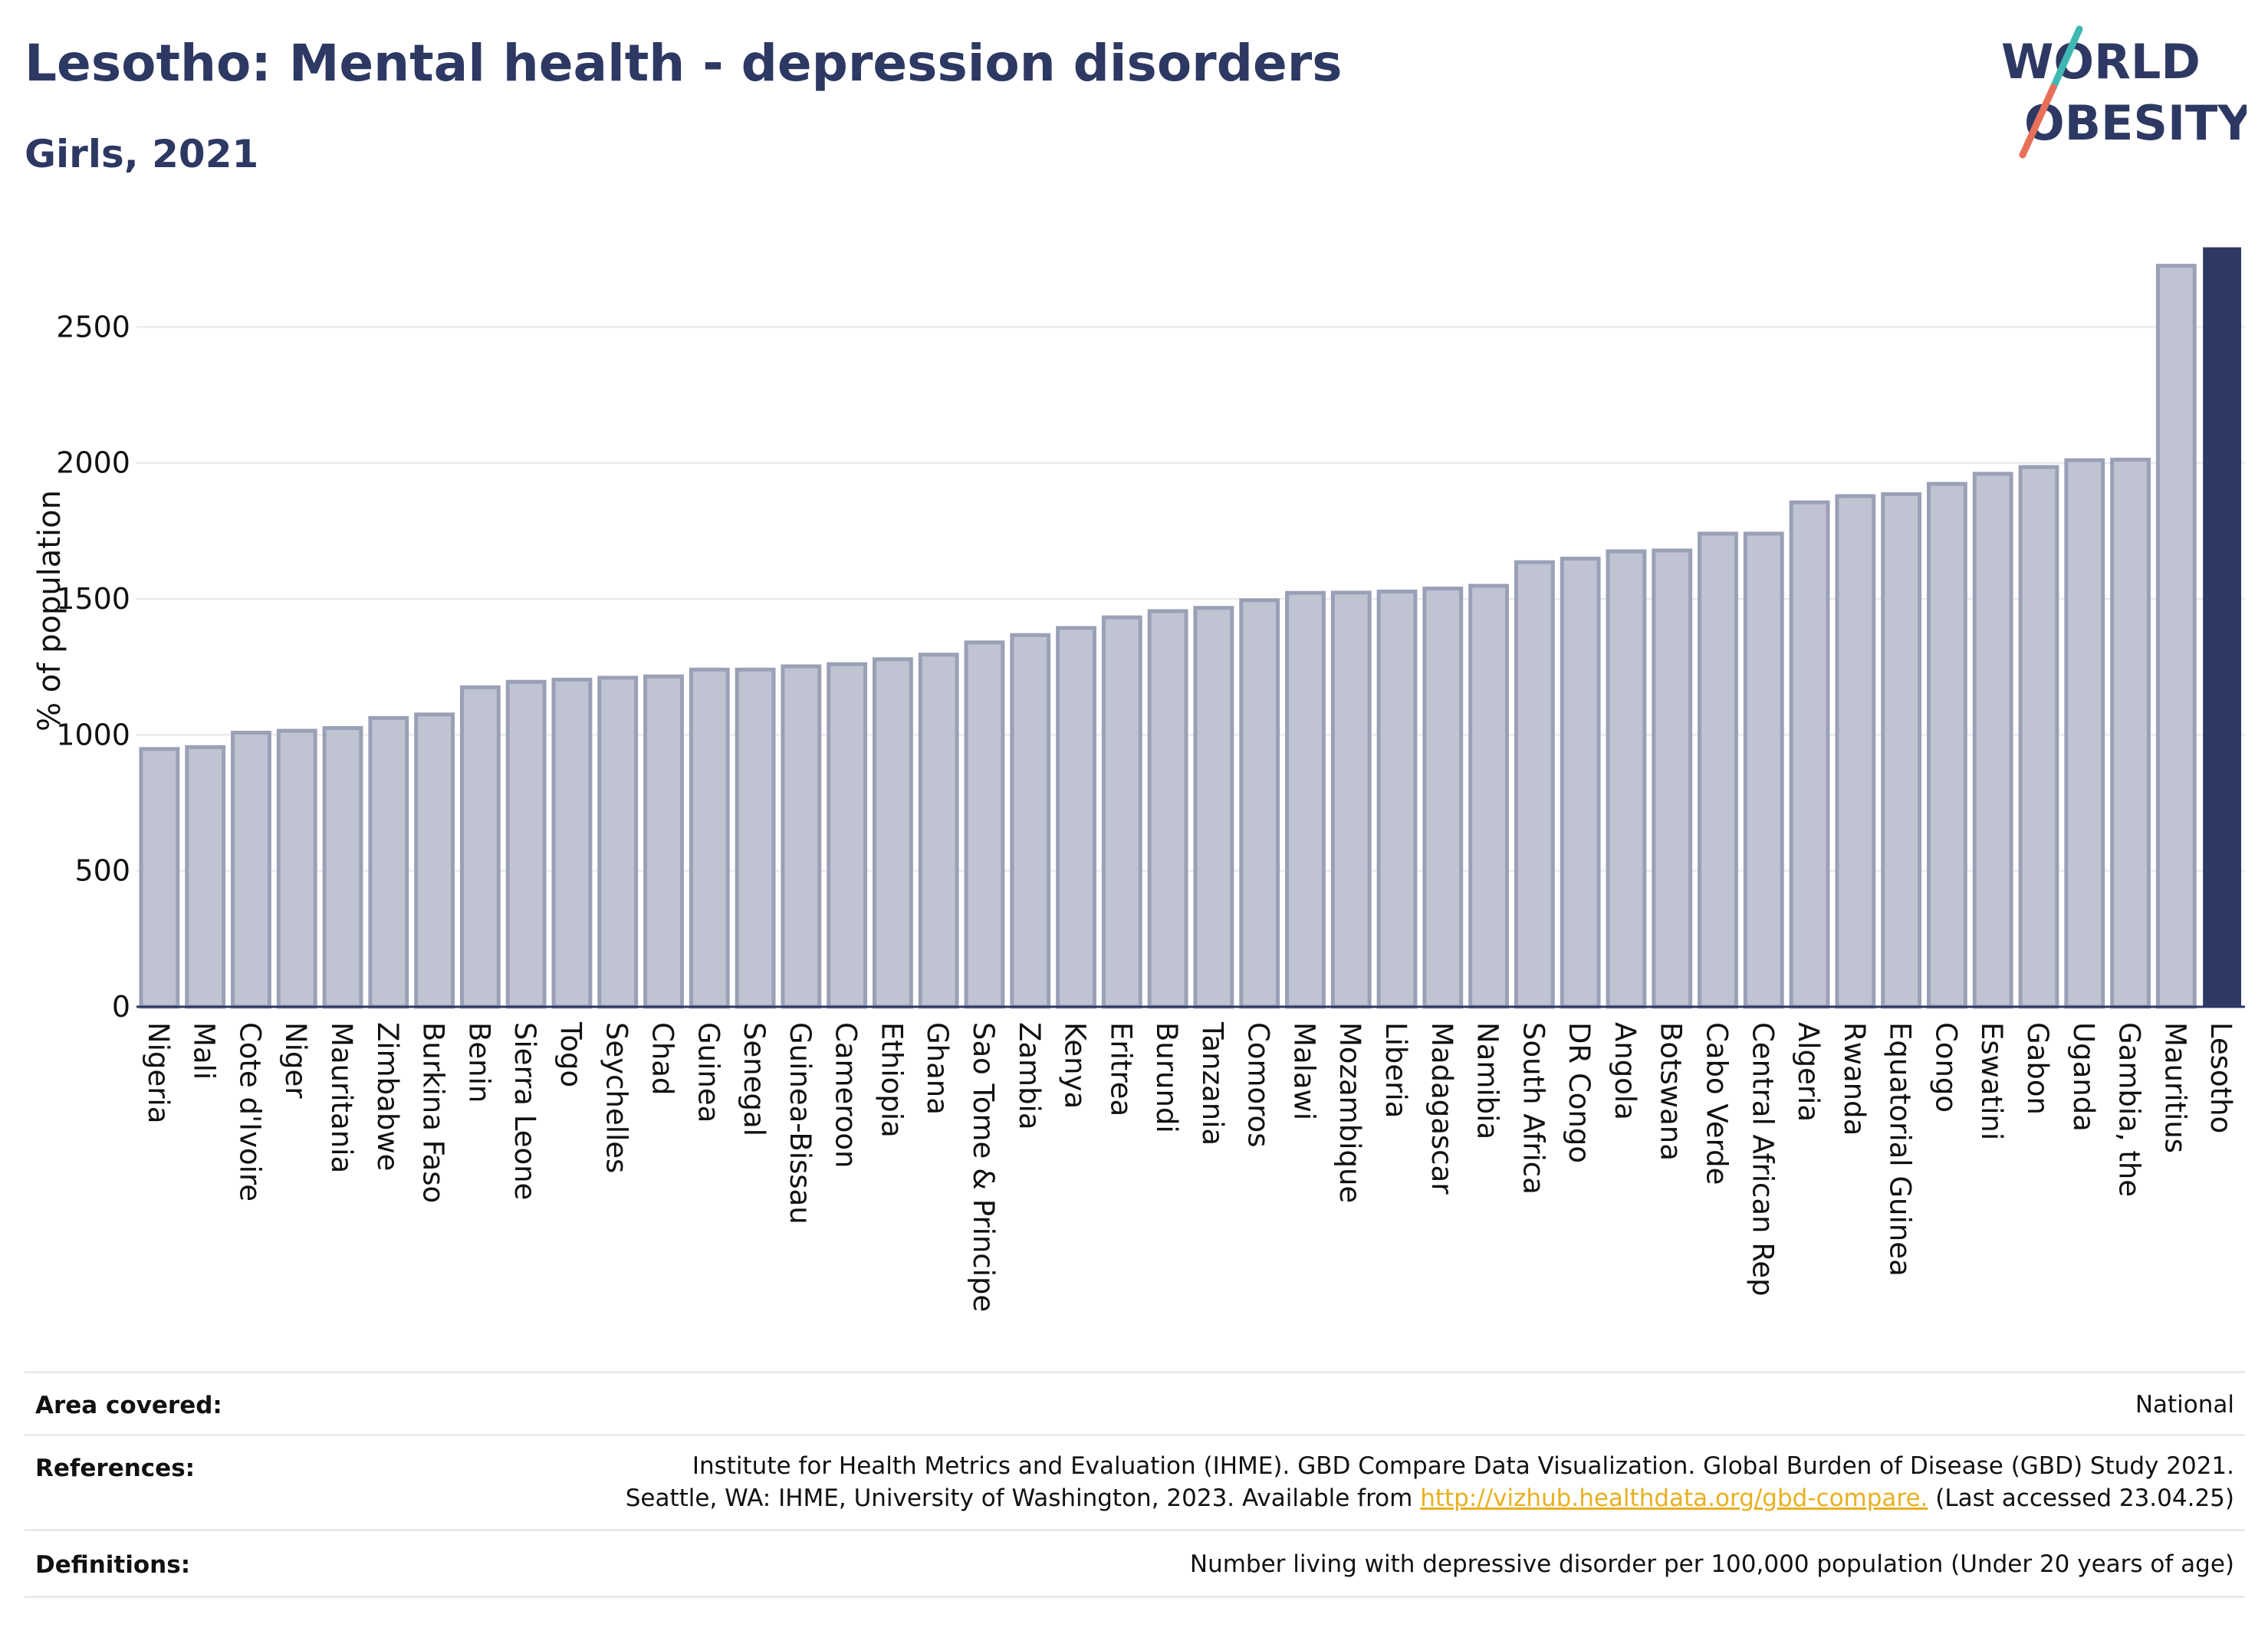 This screenshot has height=1634, width=2268. What do you see at coordinates (662, 1059) in the screenshot?
I see `x-tick-label: Chad` at bounding box center [662, 1059].